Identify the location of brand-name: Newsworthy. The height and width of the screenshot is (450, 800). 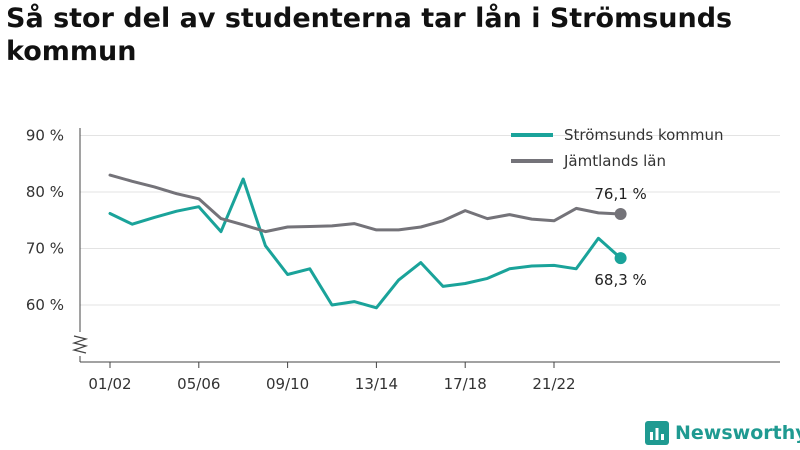
(737, 433).